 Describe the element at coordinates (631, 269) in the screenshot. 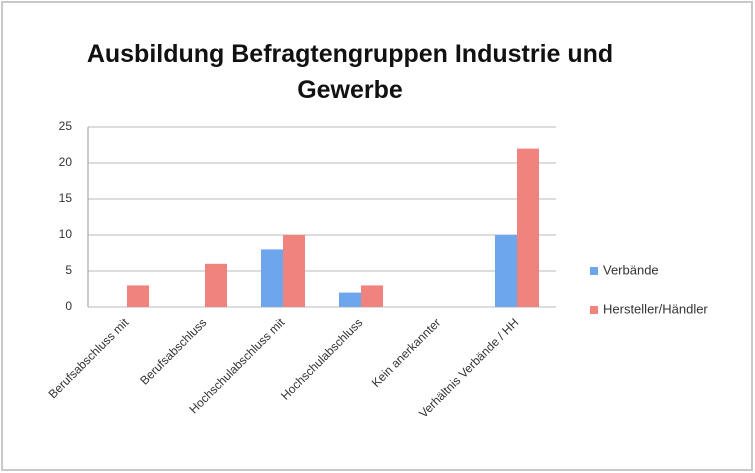

I see `legend-label: Verbände` at that location.